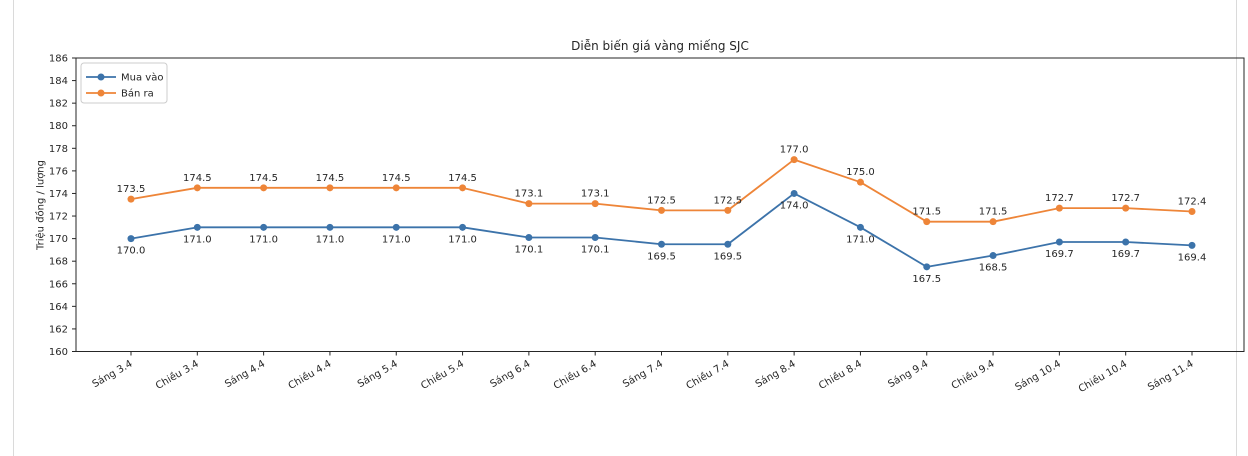 This screenshot has height=456, width=1248. What do you see at coordinates (794, 205) in the screenshot?
I see `point-label-mua-vao: 174.0` at bounding box center [794, 205].